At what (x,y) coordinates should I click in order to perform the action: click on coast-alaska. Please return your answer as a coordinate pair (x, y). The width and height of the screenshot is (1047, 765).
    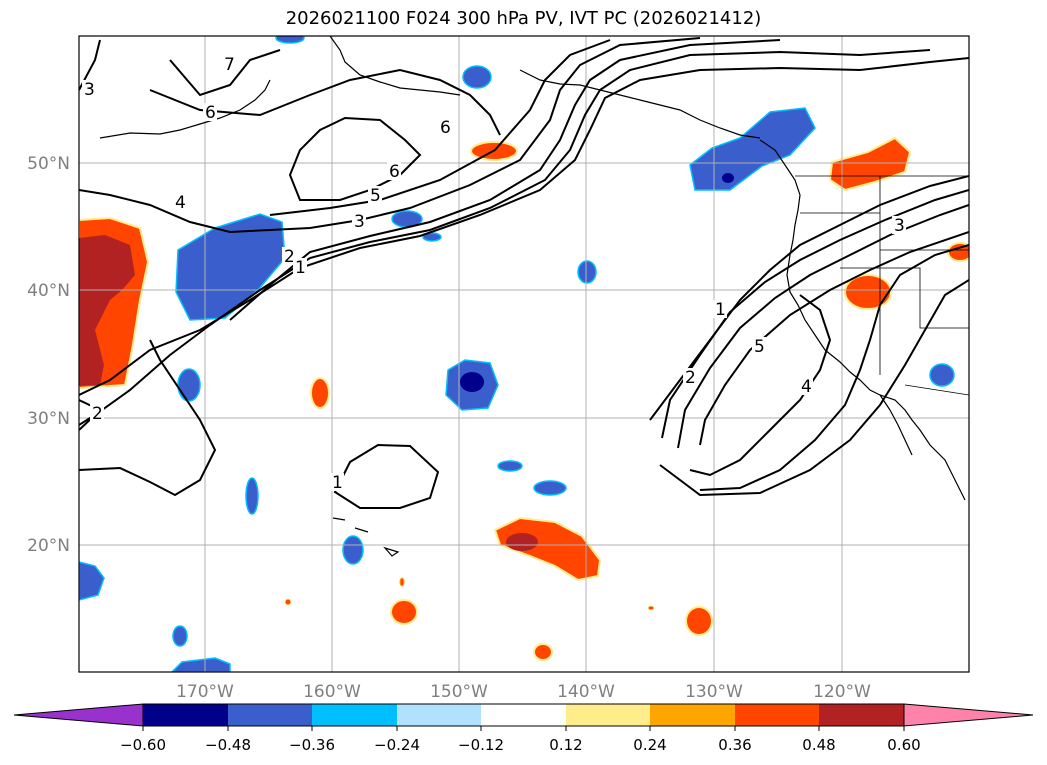
    Looking at the image, I should click on (545, 87).